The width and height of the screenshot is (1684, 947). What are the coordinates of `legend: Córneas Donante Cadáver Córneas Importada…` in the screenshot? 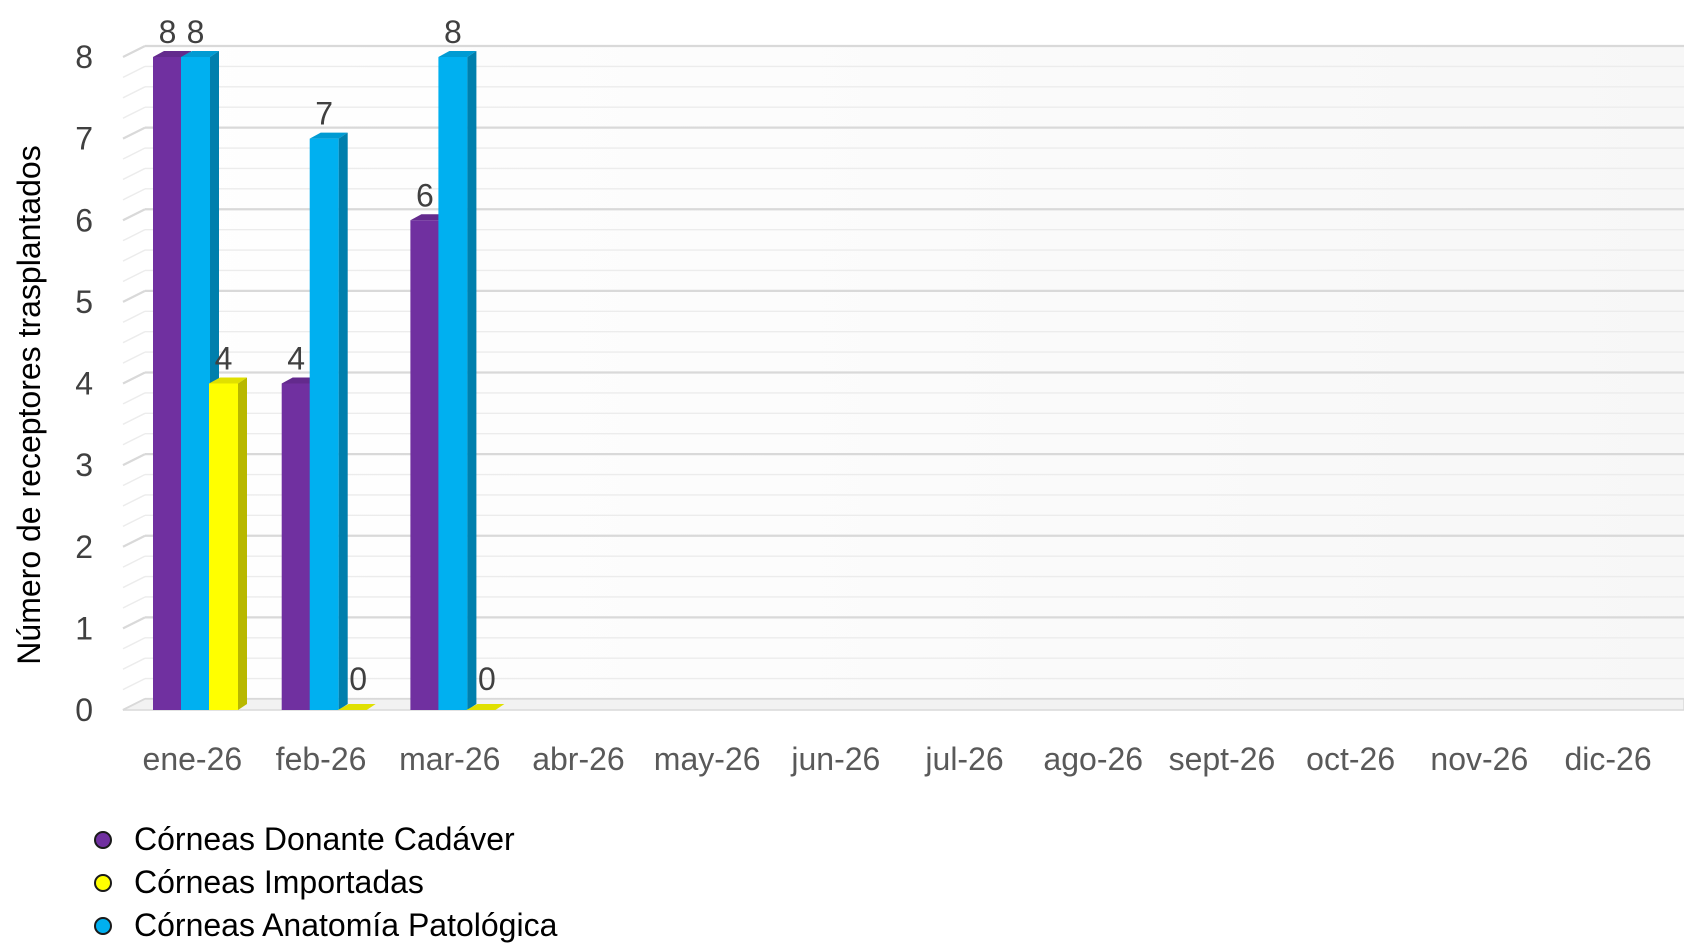 It's located at (325, 882).